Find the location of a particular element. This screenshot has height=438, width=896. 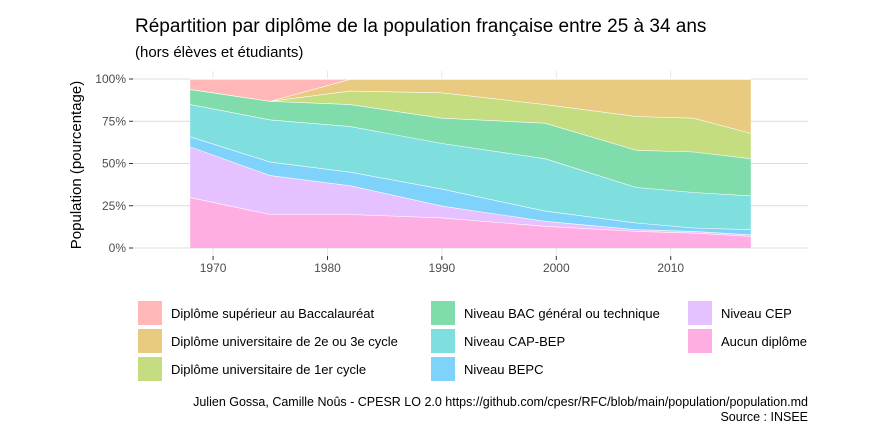

y-tick-label-4: 100% is located at coordinates (110, 79).